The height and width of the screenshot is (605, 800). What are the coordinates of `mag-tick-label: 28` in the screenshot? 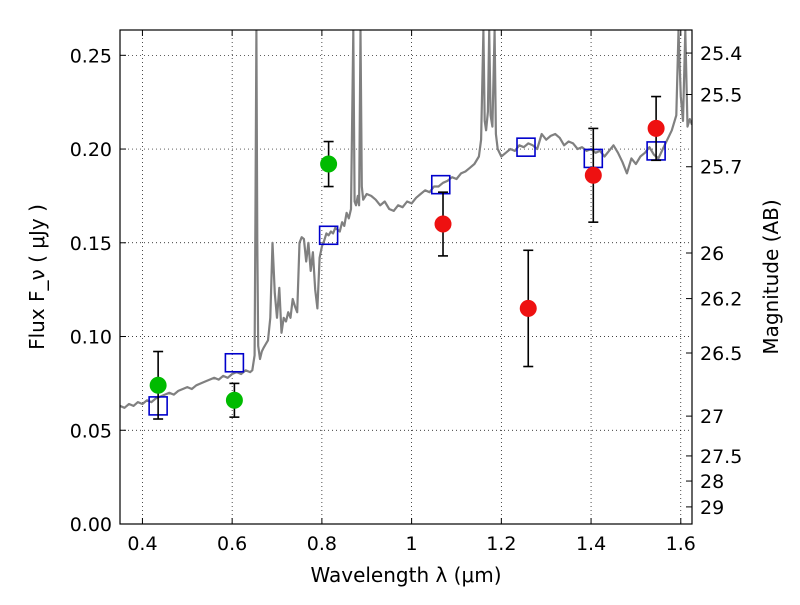 It's located at (712, 482).